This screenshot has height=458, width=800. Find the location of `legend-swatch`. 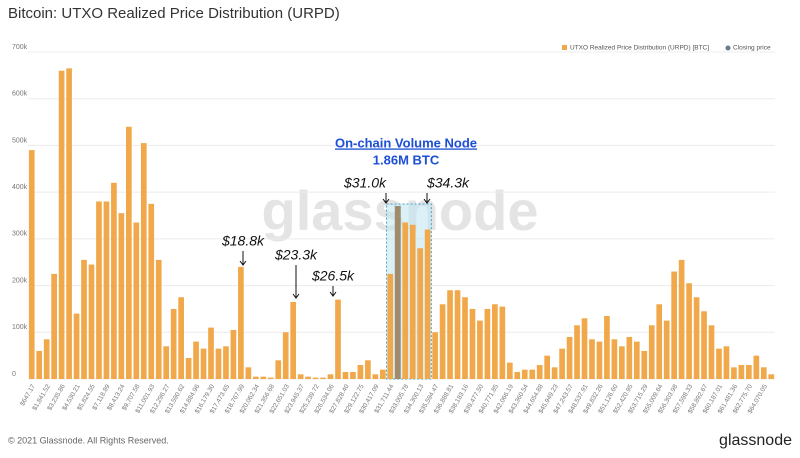

legend-swatch is located at coordinates (564, 47).